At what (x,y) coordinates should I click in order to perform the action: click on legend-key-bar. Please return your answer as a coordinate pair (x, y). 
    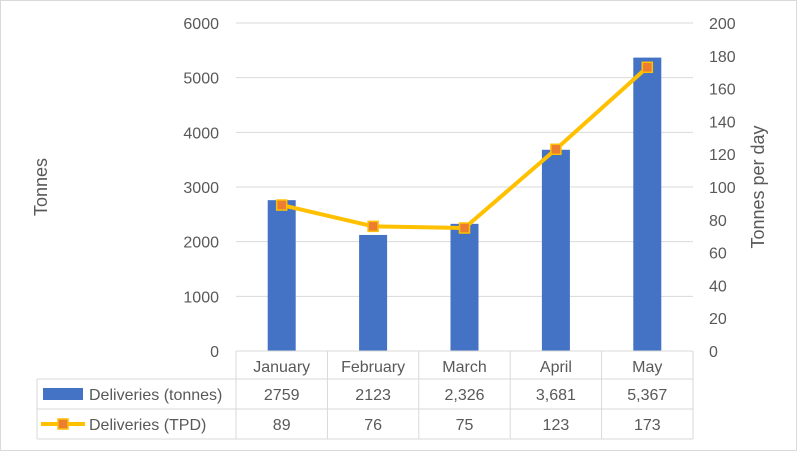
    Looking at the image, I should click on (63, 394).